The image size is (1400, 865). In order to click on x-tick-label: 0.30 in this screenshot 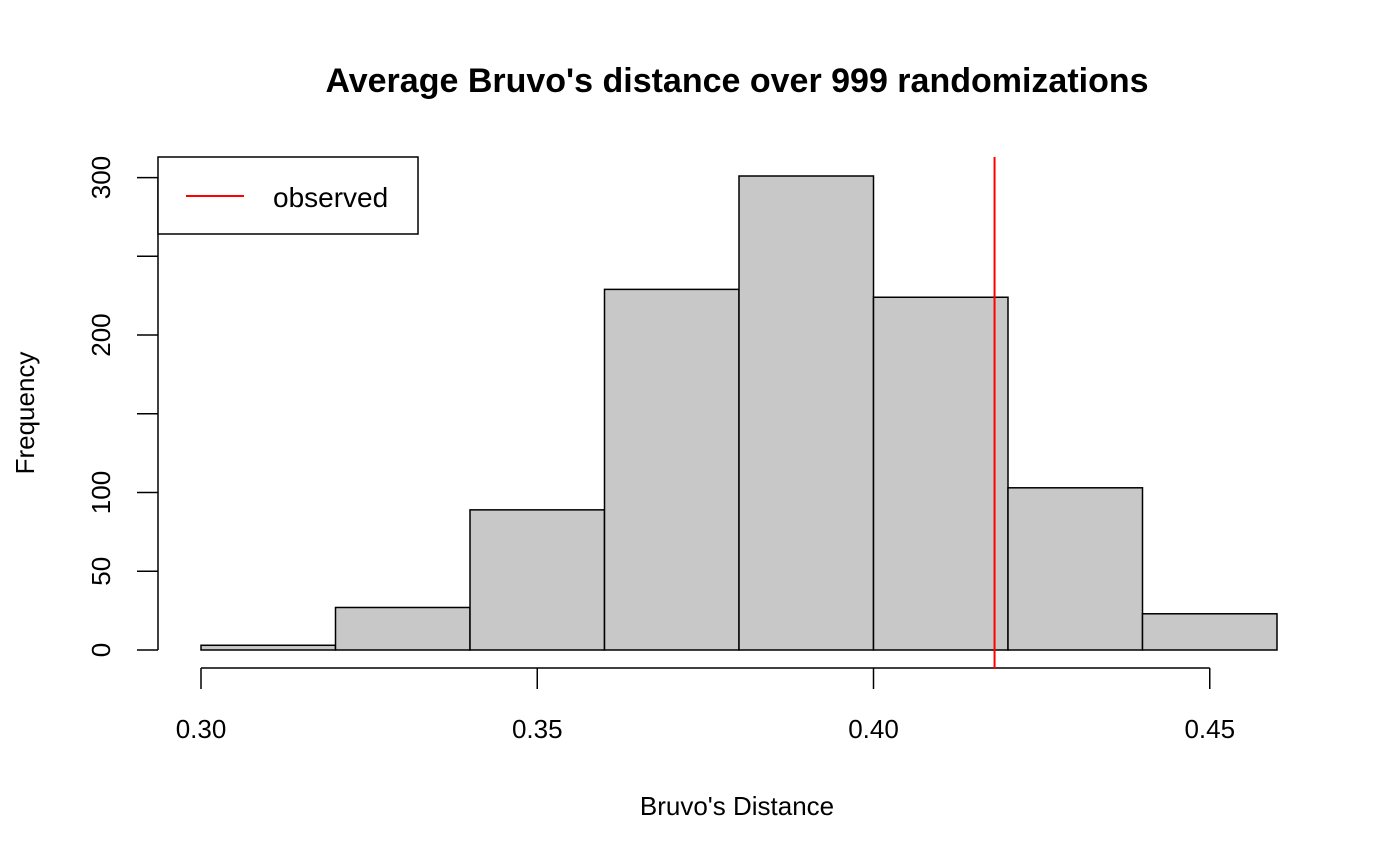, I will do `click(201, 729)`.